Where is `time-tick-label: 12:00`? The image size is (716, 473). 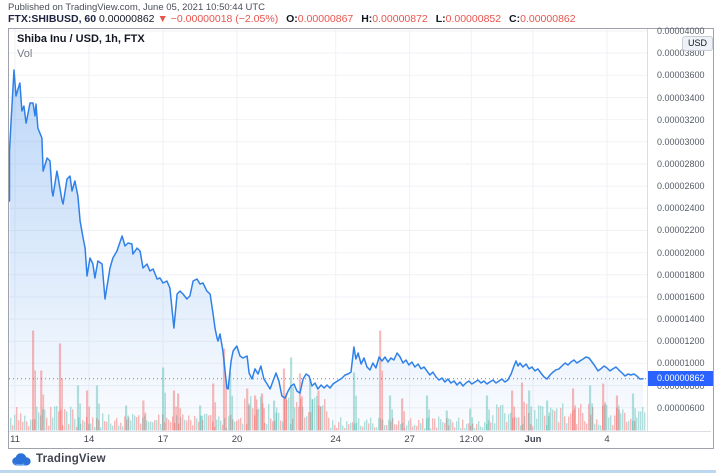
time-tick-label: 12:00 is located at coordinates (471, 439).